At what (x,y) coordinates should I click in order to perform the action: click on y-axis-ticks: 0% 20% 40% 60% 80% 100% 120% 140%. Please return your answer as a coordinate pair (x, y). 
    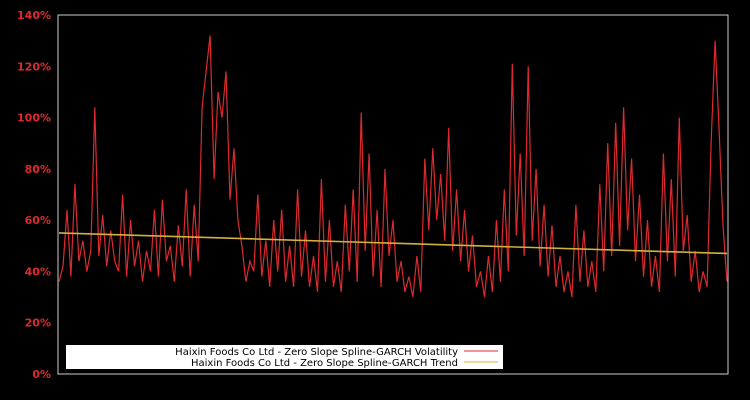
    Looking at the image, I should click on (34, 195).